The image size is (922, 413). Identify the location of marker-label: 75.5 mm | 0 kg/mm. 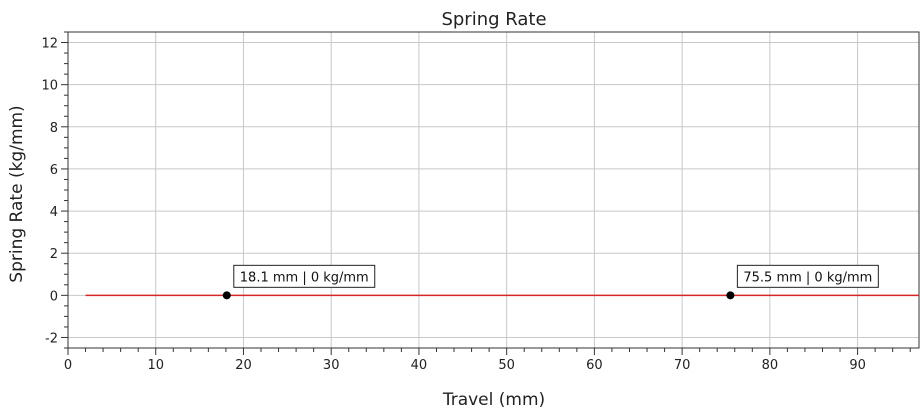
(807, 277).